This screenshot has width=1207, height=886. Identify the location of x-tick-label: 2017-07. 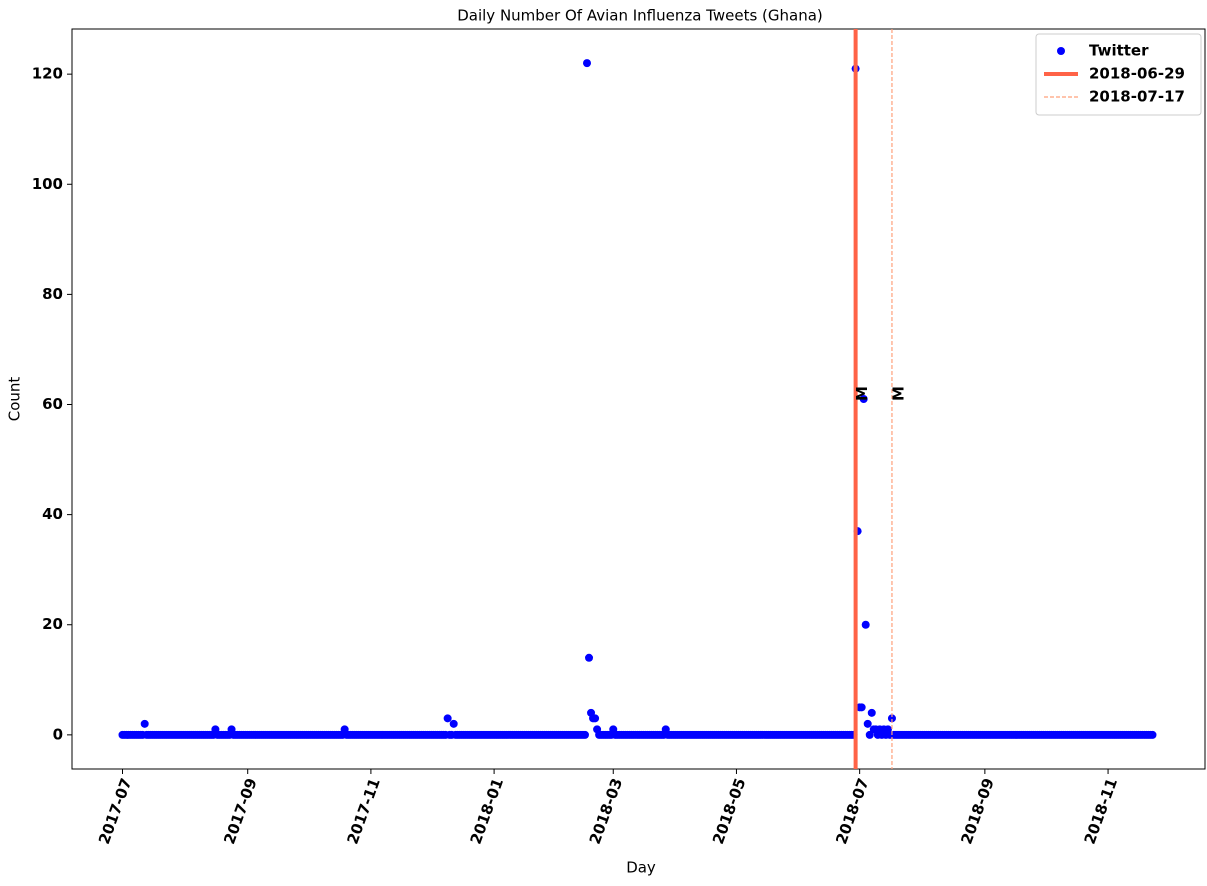
(115, 811).